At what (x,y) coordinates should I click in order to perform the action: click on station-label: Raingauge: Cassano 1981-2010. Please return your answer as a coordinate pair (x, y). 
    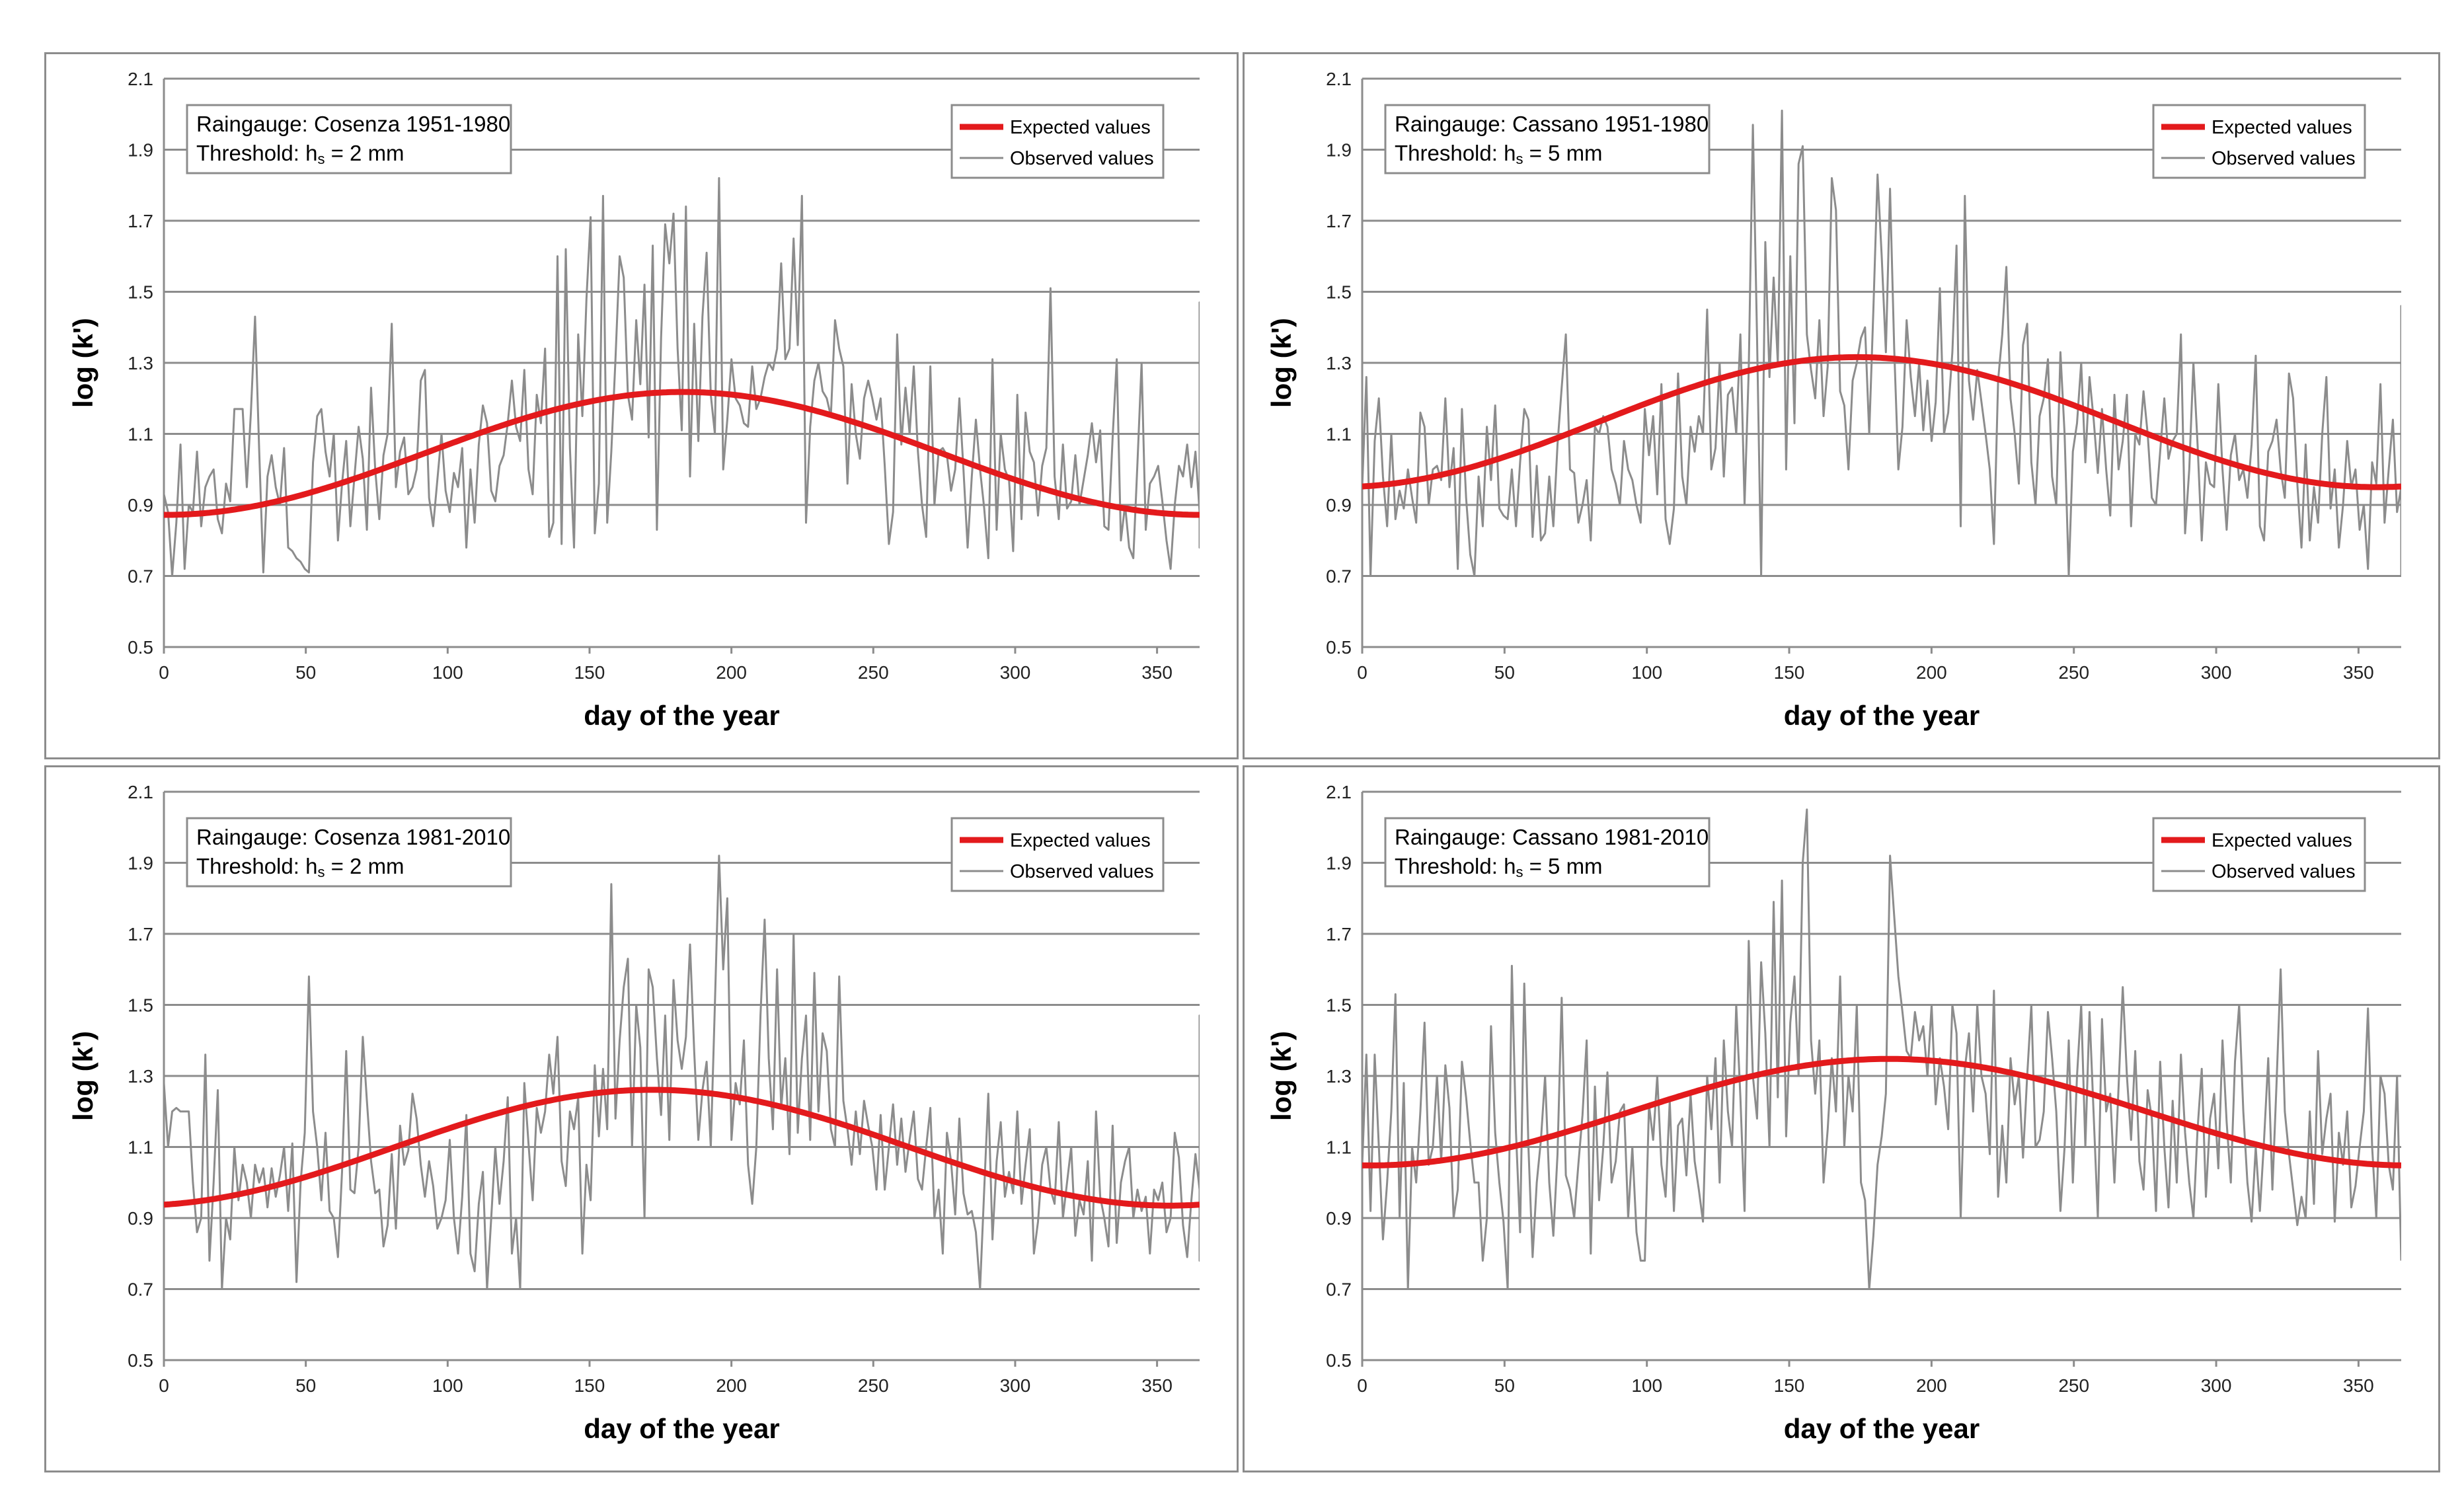
    Looking at the image, I should click on (1552, 837).